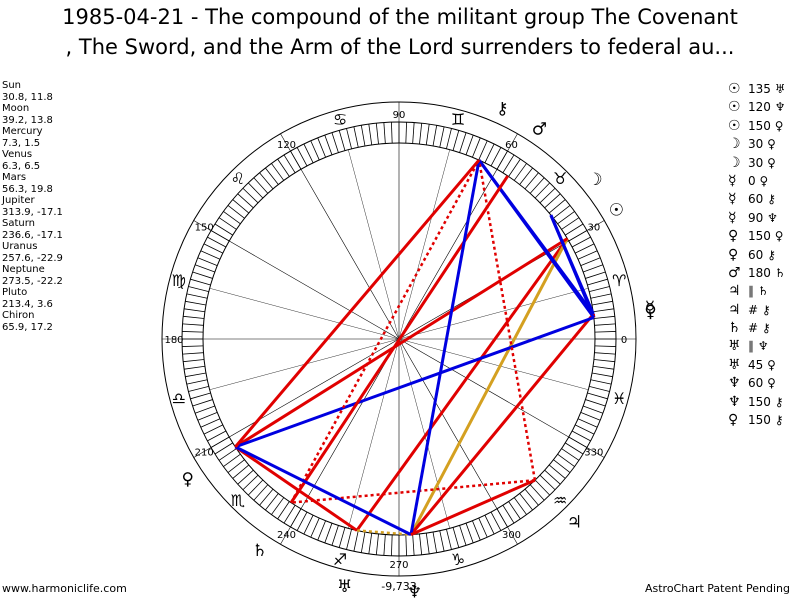 This screenshot has height=600, width=800. I want to click on aspect-row: ♆ 150 ⚷, so click(756, 402).